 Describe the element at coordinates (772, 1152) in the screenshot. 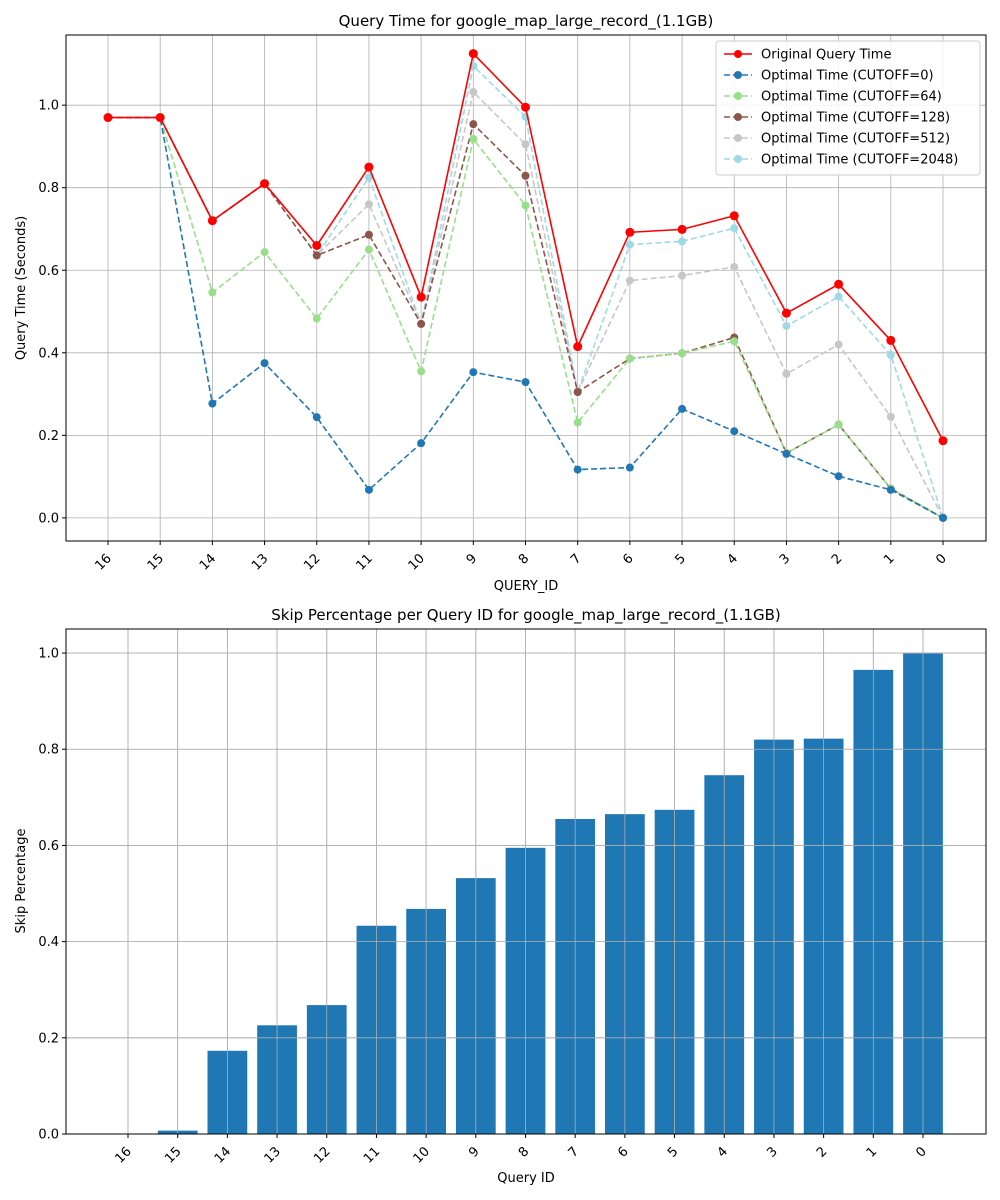

I see `x-tick-label: 3` at that location.